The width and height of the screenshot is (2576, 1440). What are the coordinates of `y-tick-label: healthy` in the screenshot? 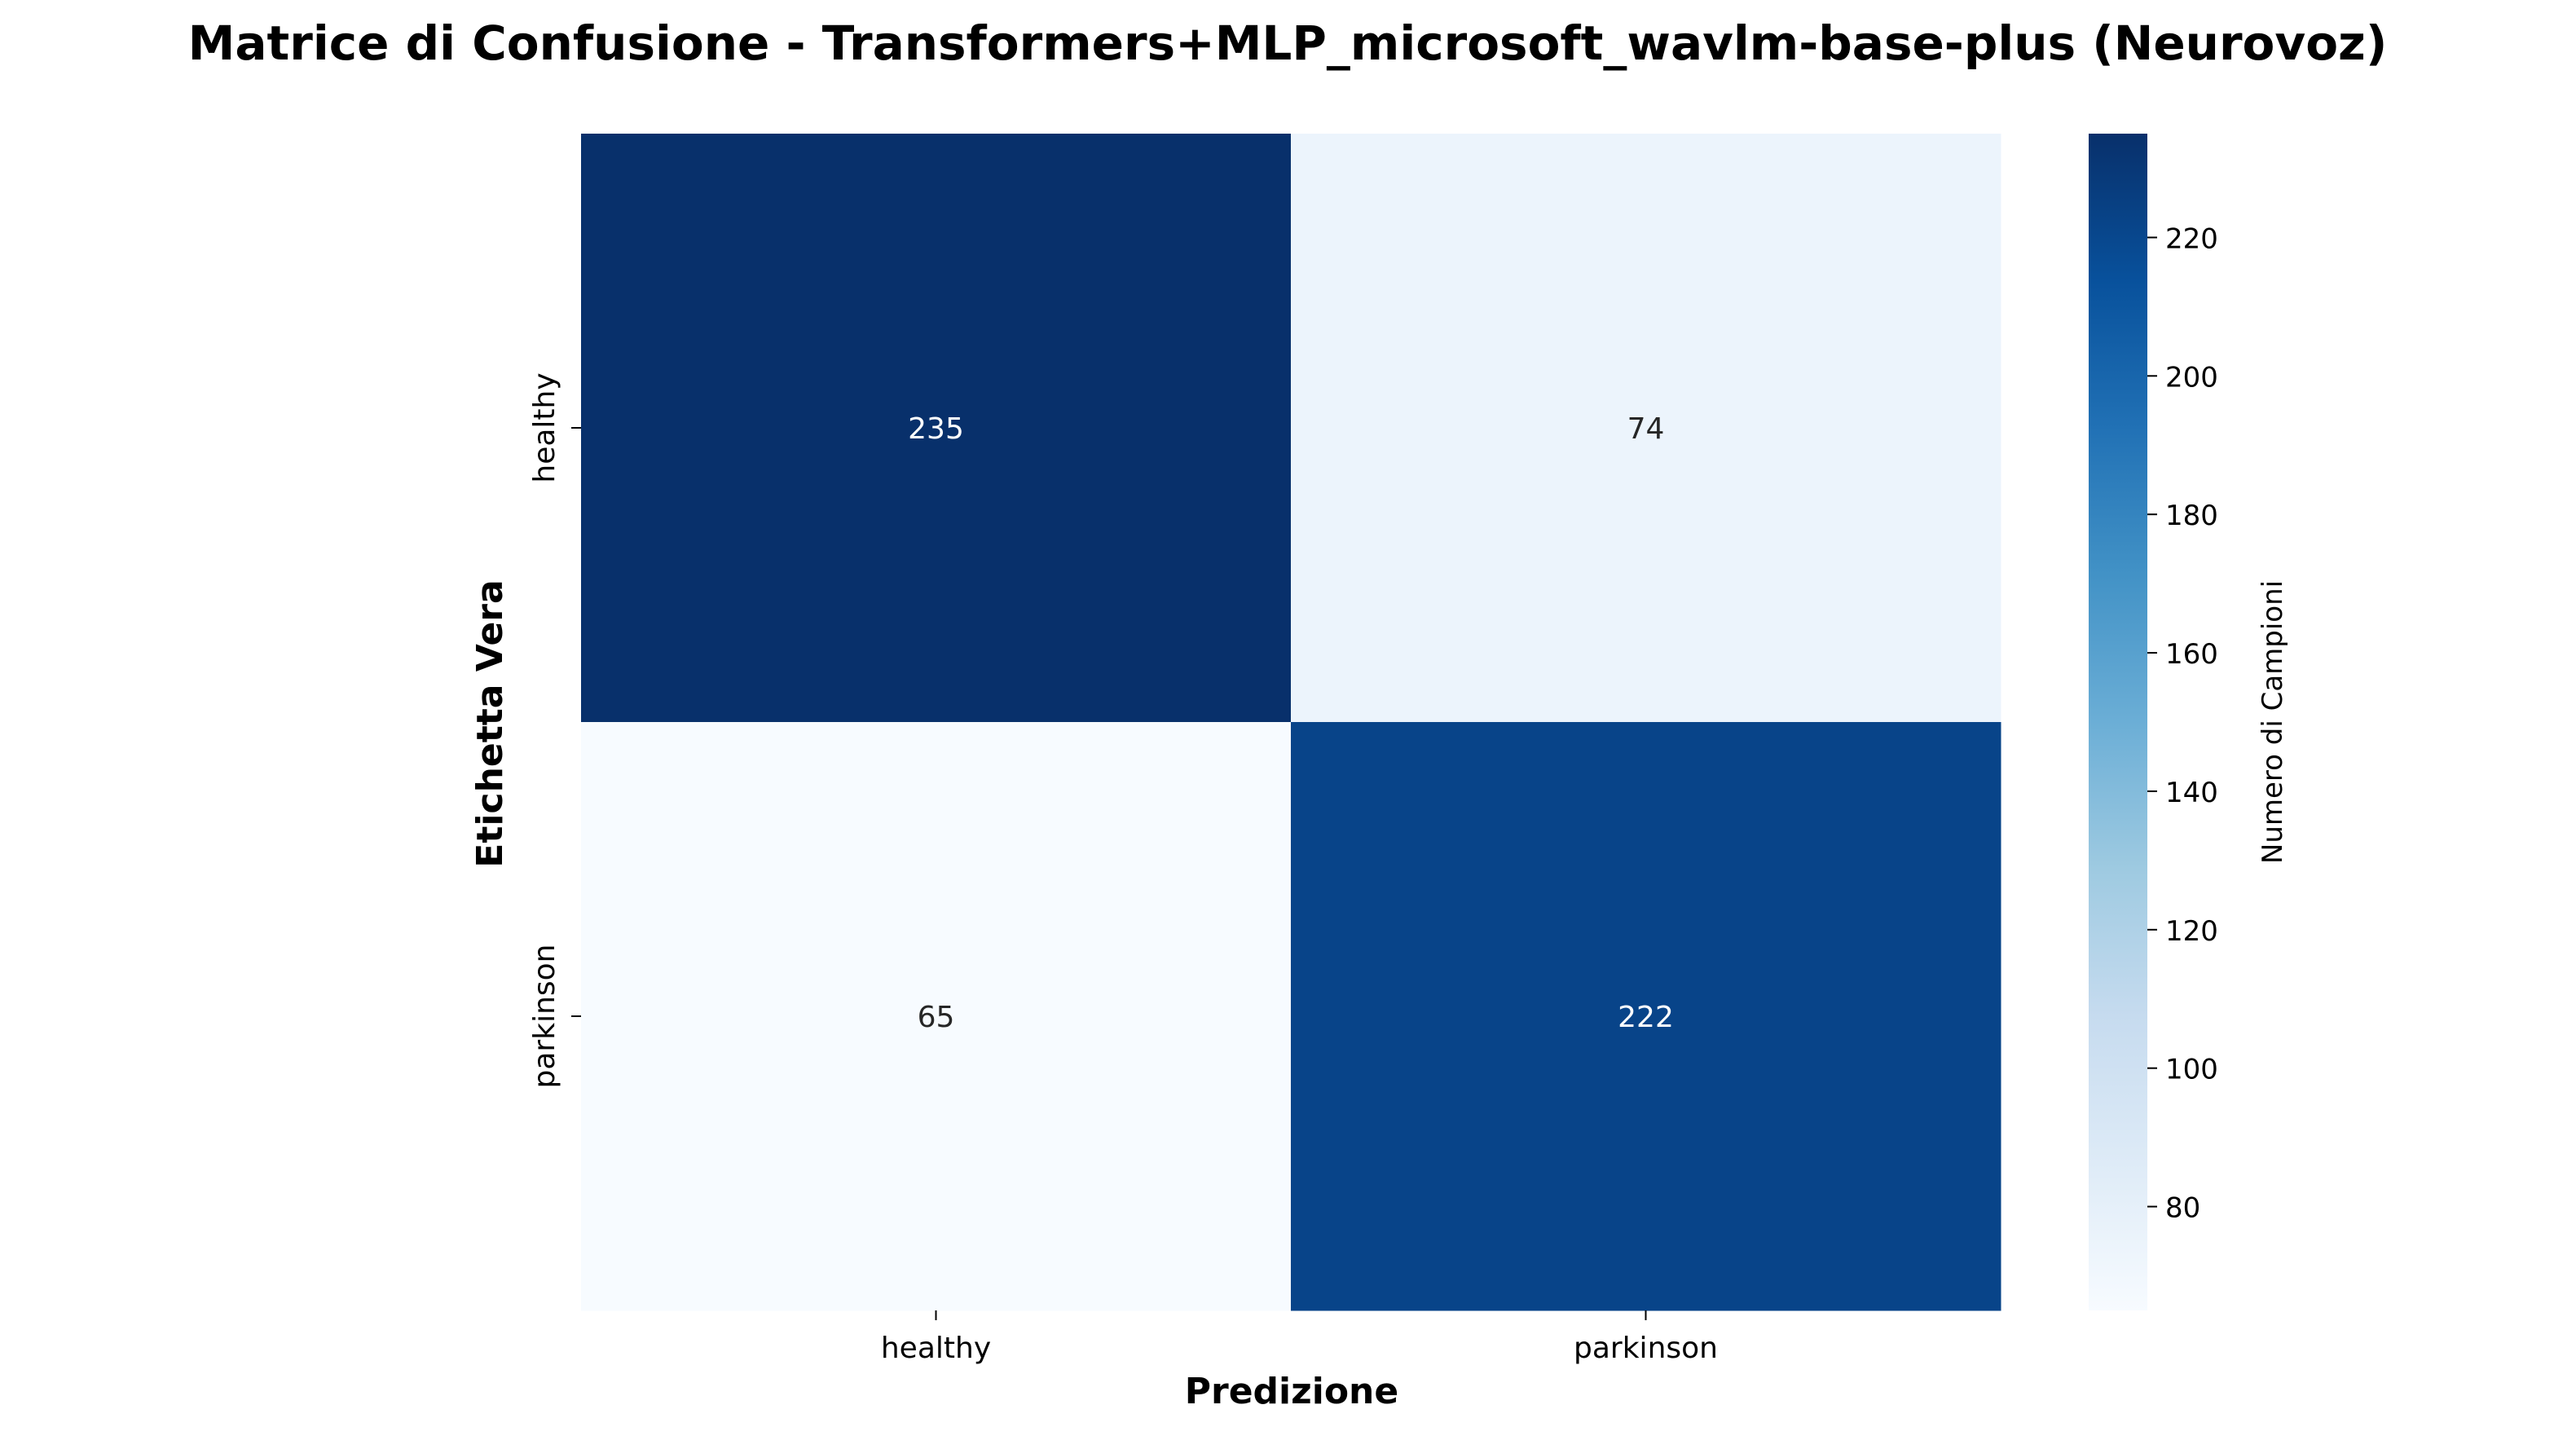 It's located at (545, 427).